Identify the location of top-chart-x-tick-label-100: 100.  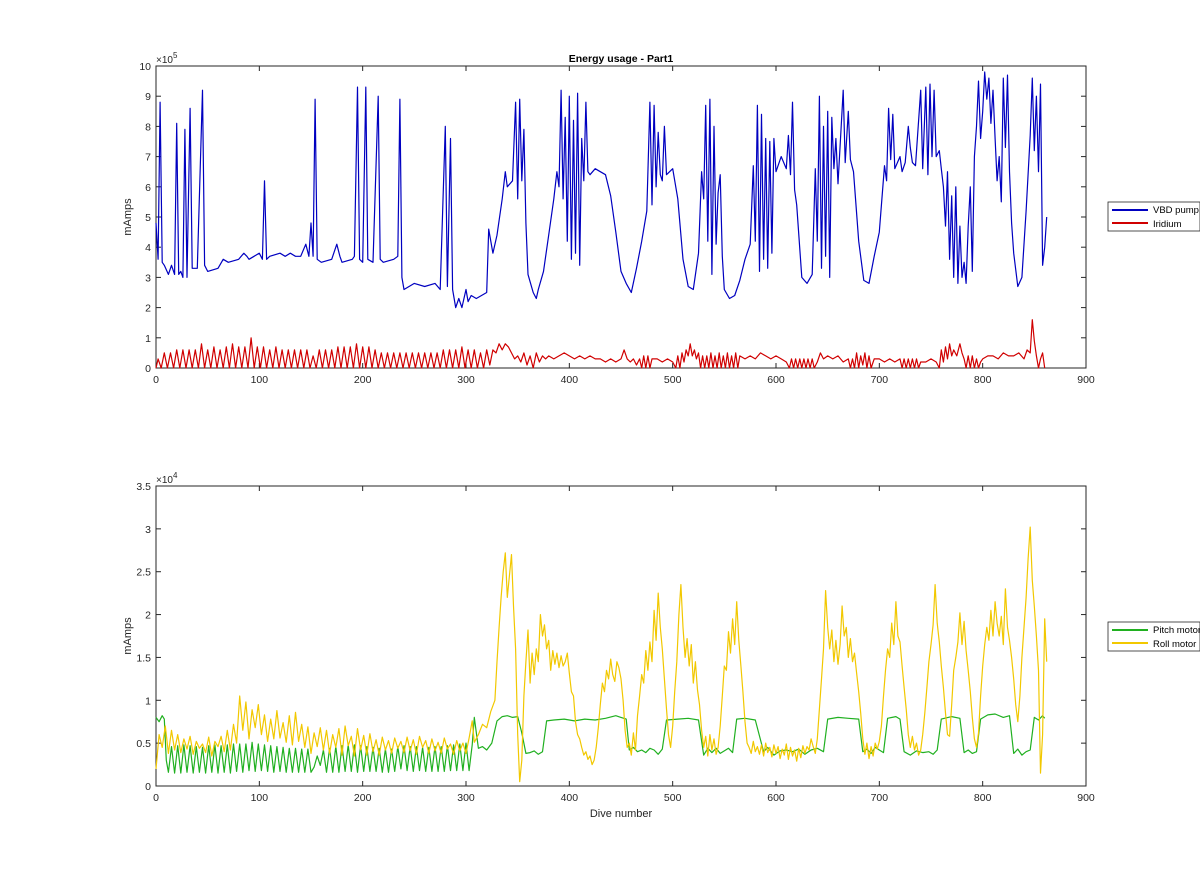
(260, 380).